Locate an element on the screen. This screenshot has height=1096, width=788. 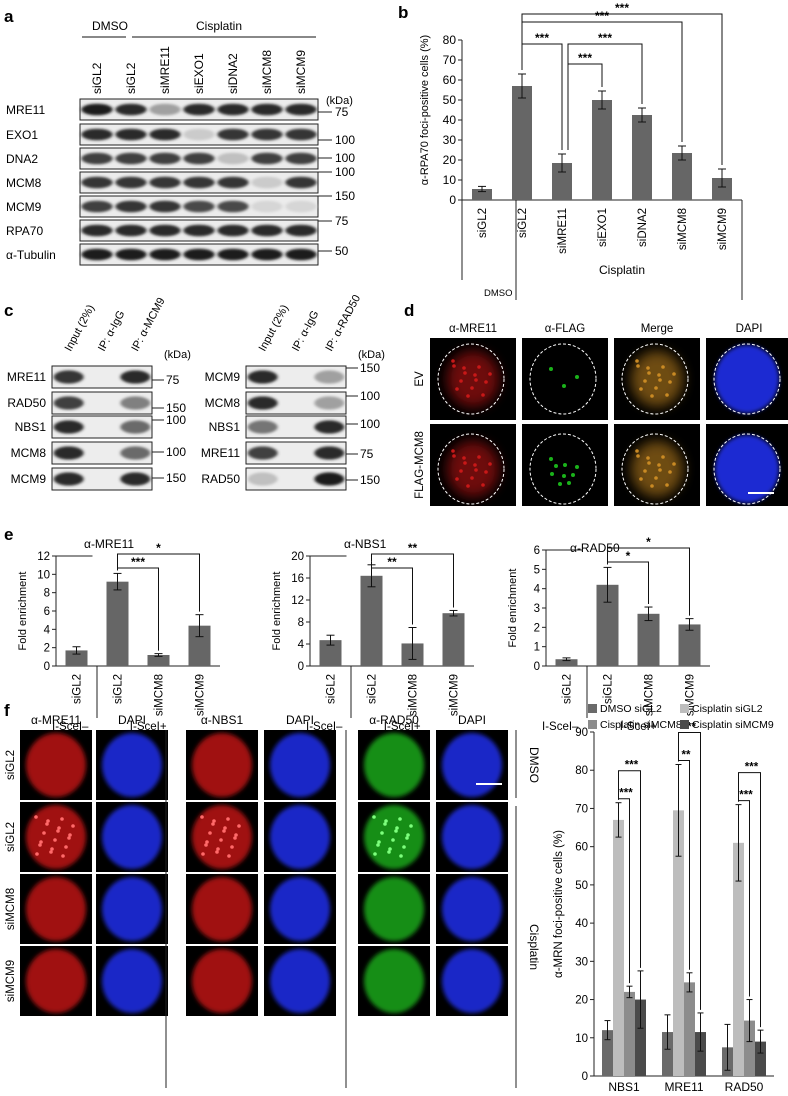
y-tick-label: 30 is located at coordinates (581, 962).